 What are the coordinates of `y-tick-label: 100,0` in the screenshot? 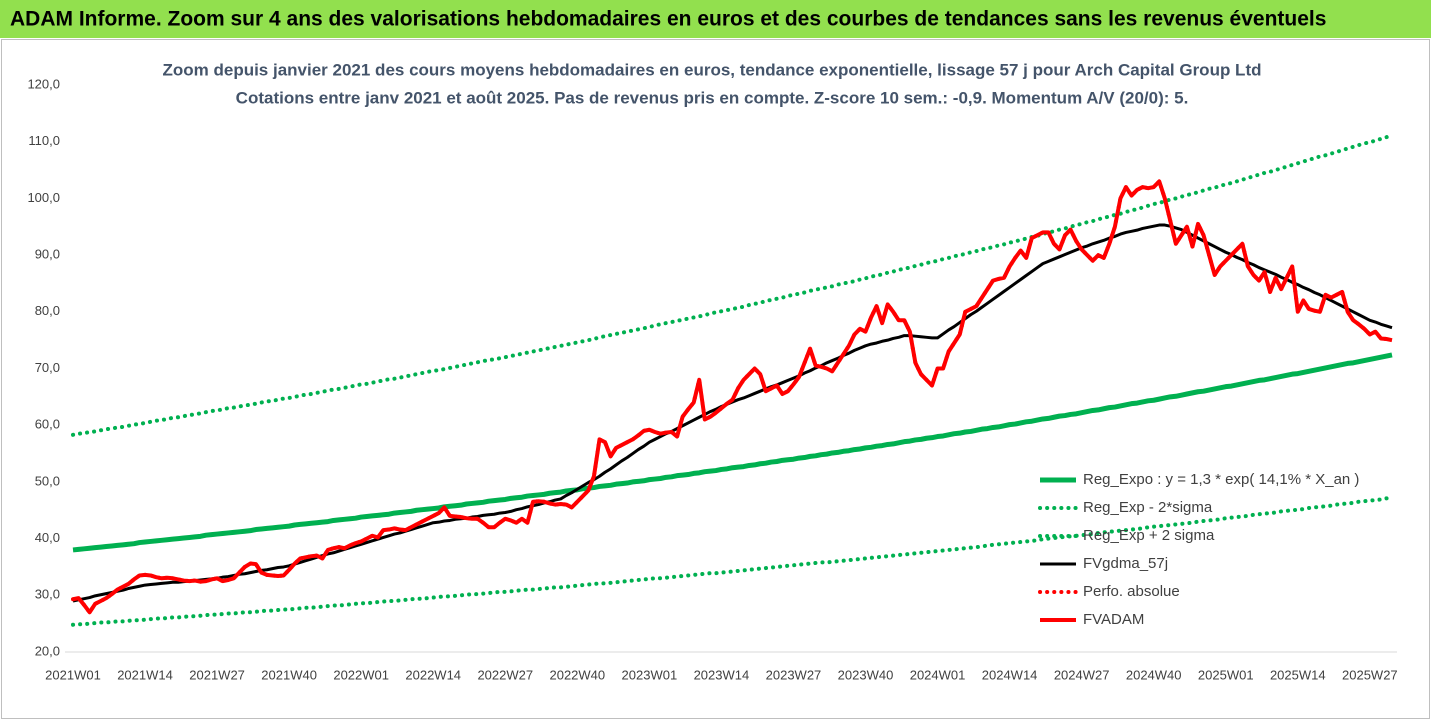 It's located at (43, 197).